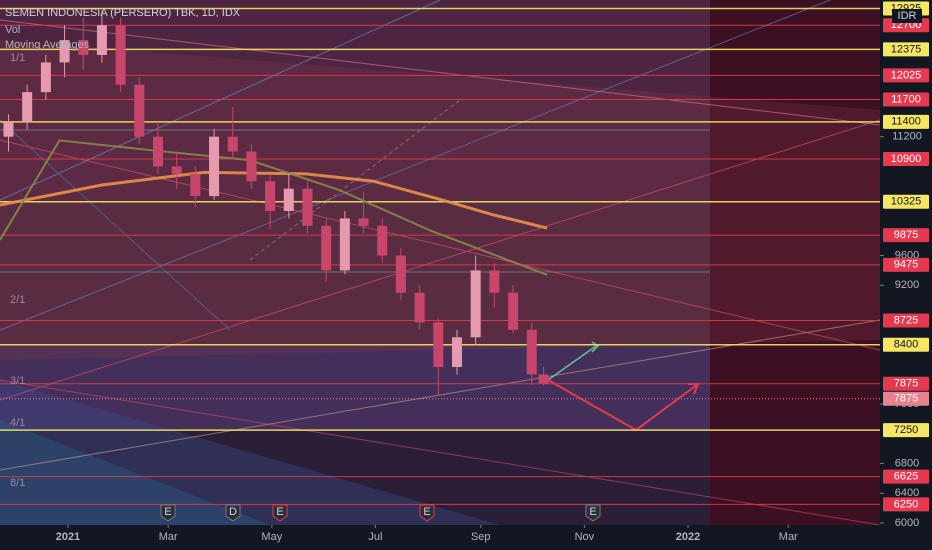 Image resolution: width=932 pixels, height=550 pixels. What do you see at coordinates (68, 537) in the screenshot?
I see `x-tick-label: 2021` at bounding box center [68, 537].